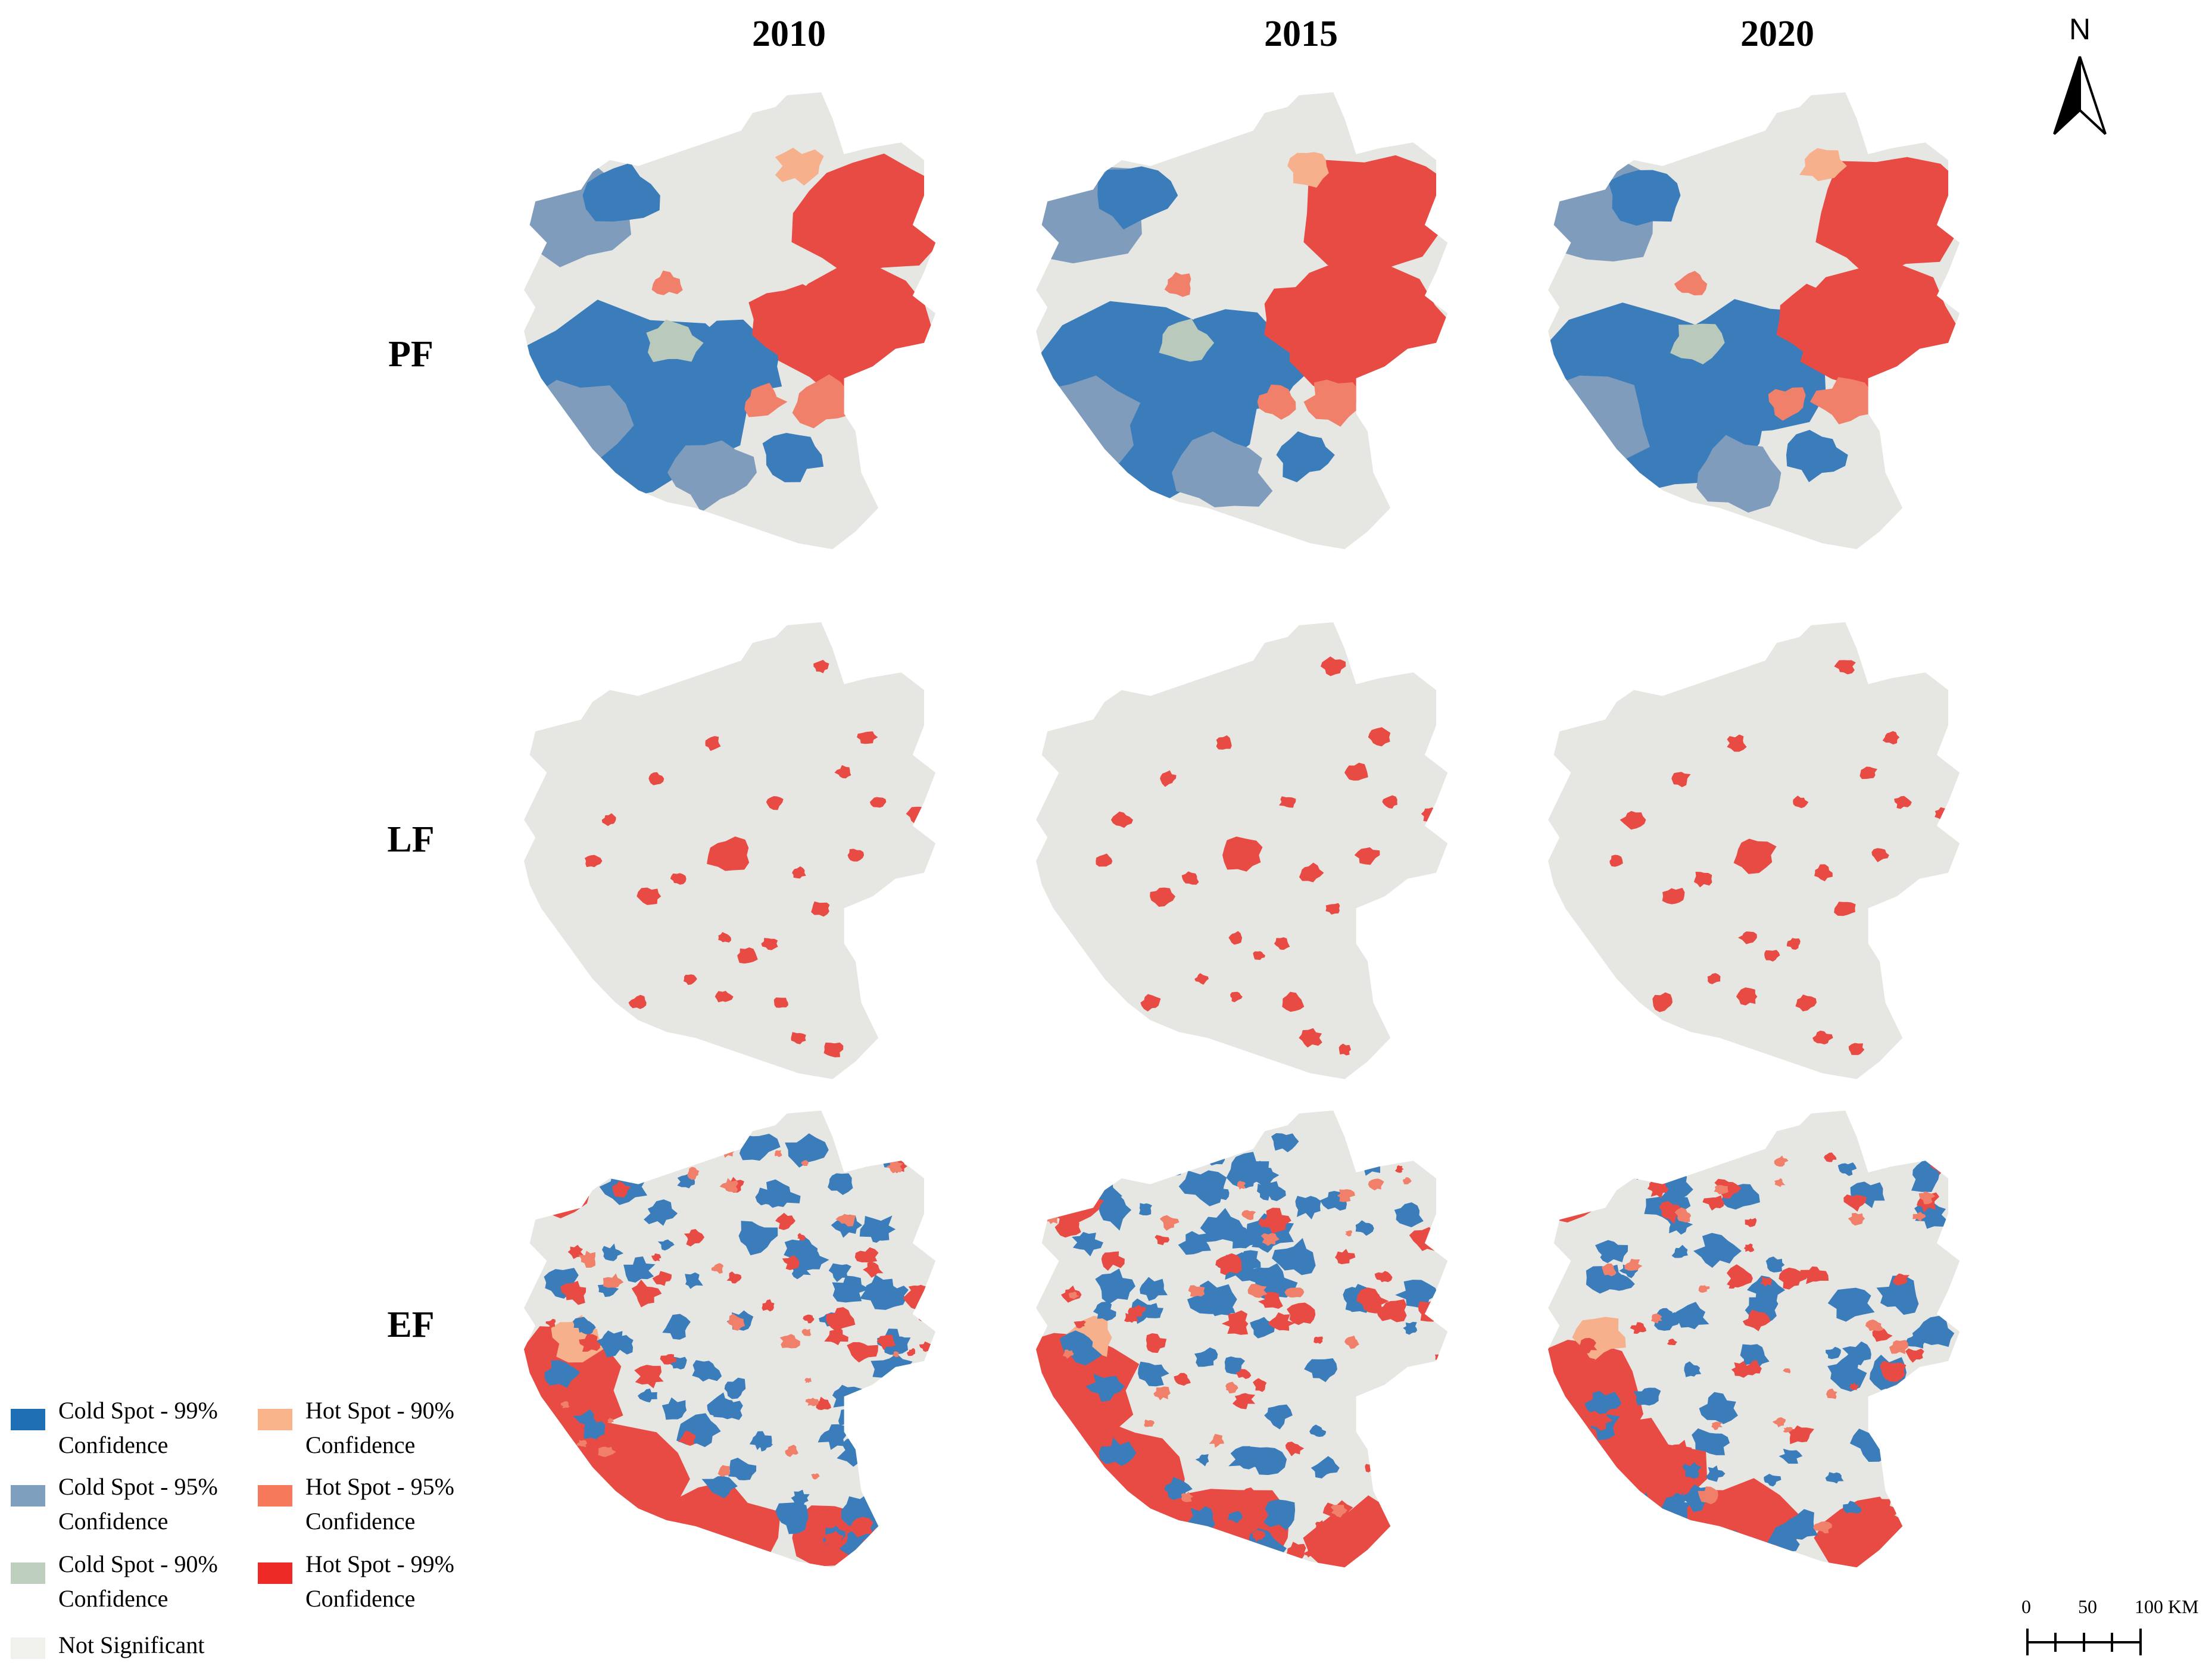 The image size is (2212, 1678). Describe the element at coordinates (411, 839) in the screenshot. I see `row-title-lf: LF` at that location.